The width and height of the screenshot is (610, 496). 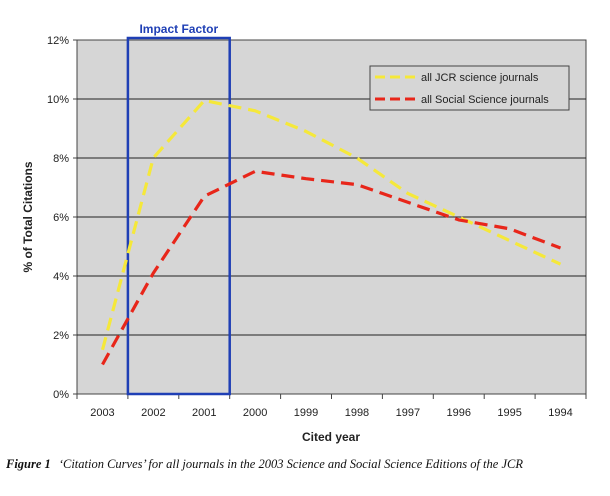 What do you see at coordinates (102, 413) in the screenshot?
I see `x-tick-label: 2003` at bounding box center [102, 413].